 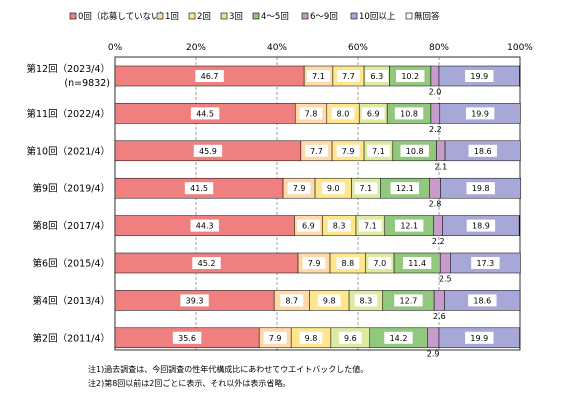 What do you see at coordinates (333, 188) in the screenshot?
I see `data-label: 9.0` at bounding box center [333, 188].